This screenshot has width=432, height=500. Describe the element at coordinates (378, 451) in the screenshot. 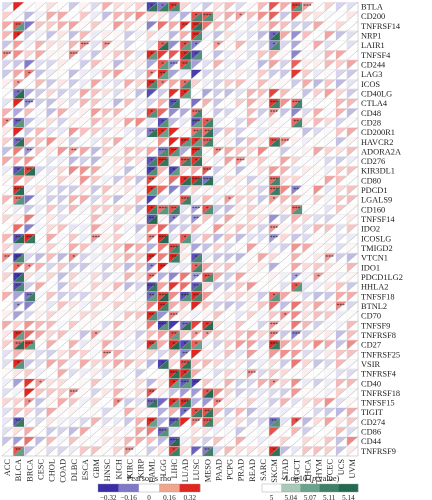

I see `gene-label: TNFRSF9` at that location.